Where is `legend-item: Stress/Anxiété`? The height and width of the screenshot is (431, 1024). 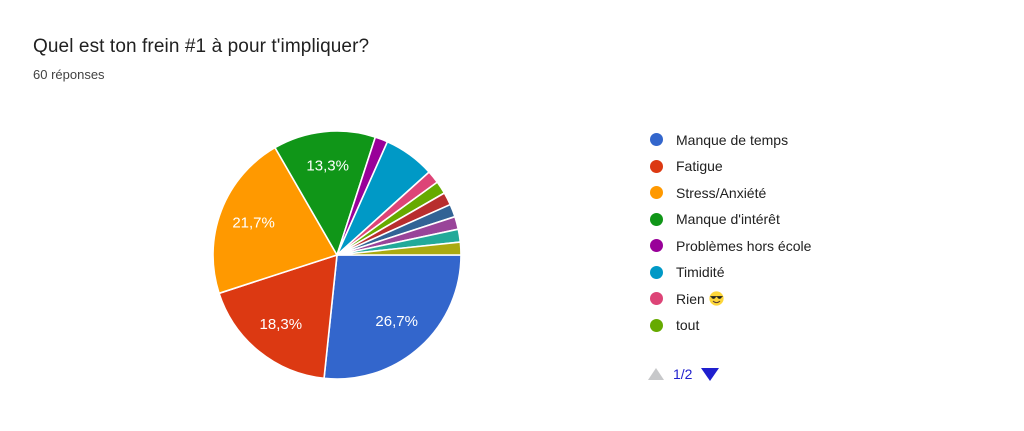 legend-item: Stress/Anxiété is located at coordinates (730, 192).